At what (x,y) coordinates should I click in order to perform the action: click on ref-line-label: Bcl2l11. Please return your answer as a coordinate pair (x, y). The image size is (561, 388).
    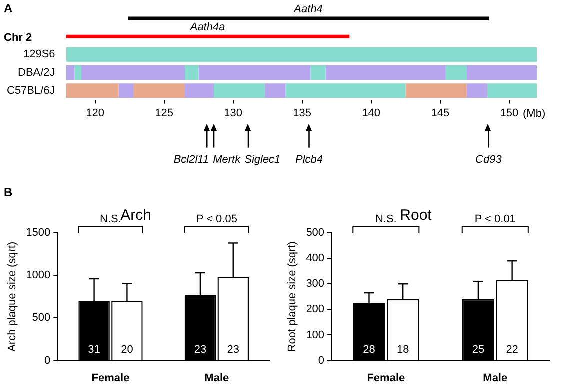
    Looking at the image, I should click on (192, 160).